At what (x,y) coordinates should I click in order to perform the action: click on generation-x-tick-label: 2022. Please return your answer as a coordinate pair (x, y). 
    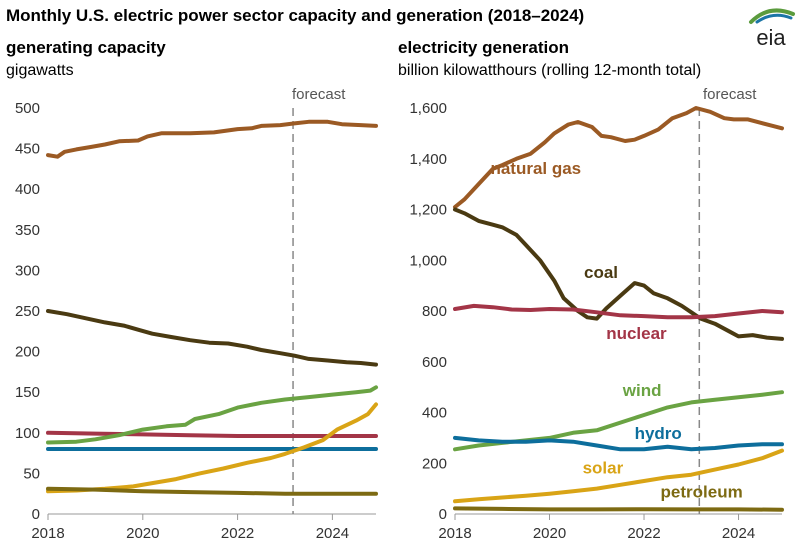
    Looking at the image, I should click on (643, 533).